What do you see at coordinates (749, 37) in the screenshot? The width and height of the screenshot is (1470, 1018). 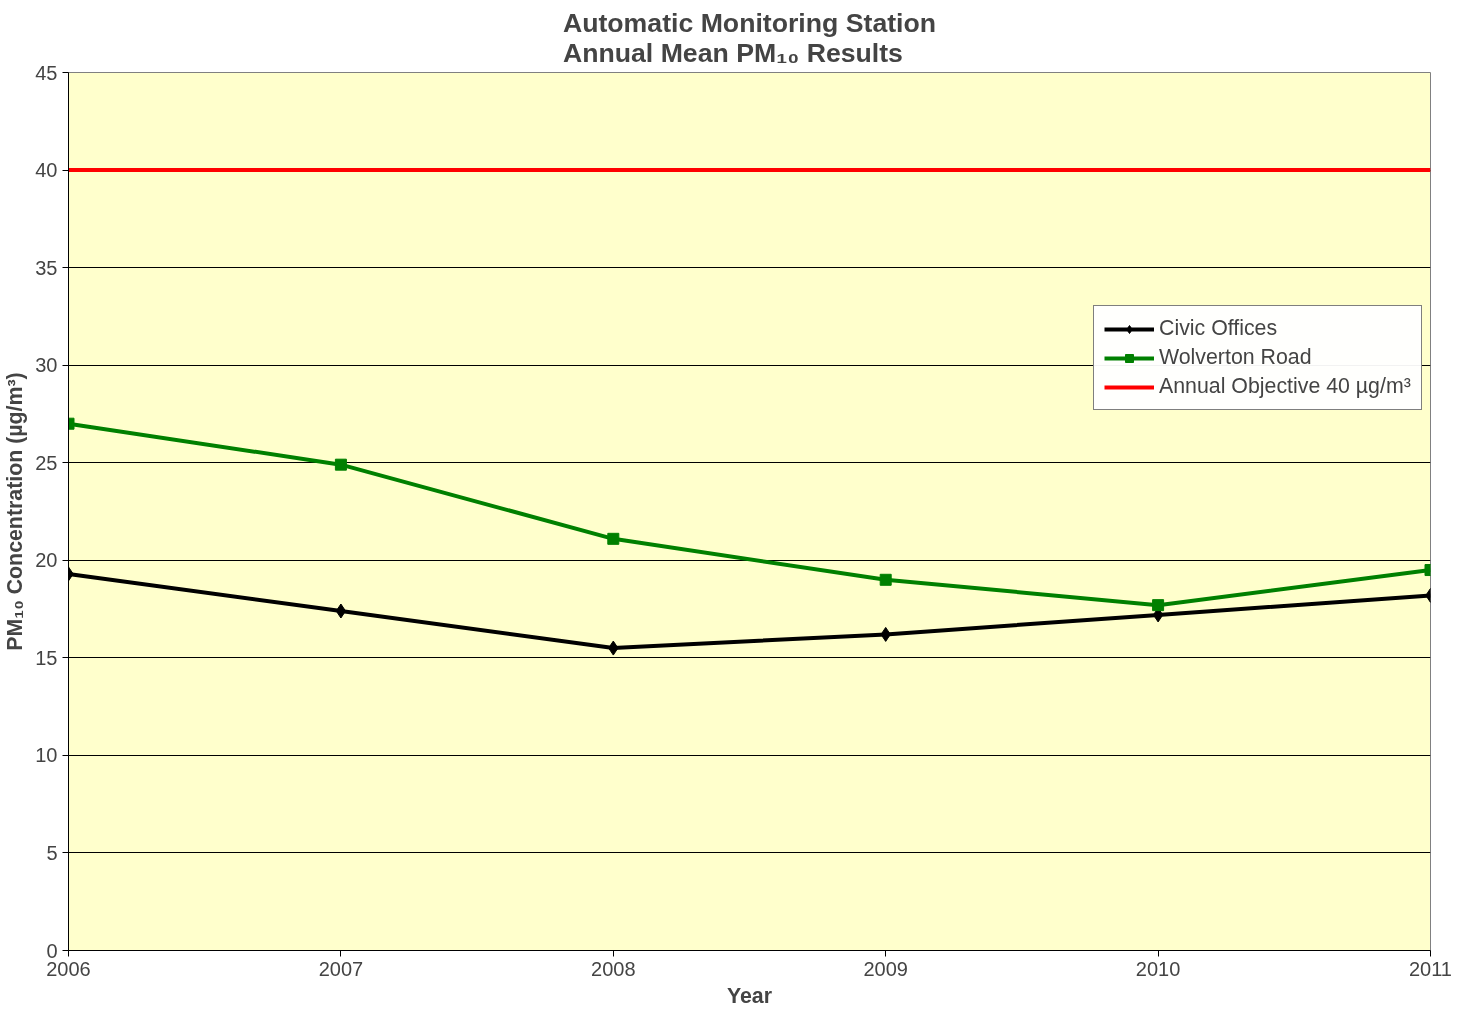 I see `chart-title: Automatic Monitoring Station Annual Mean PM₁₀ Results` at bounding box center [749, 37].